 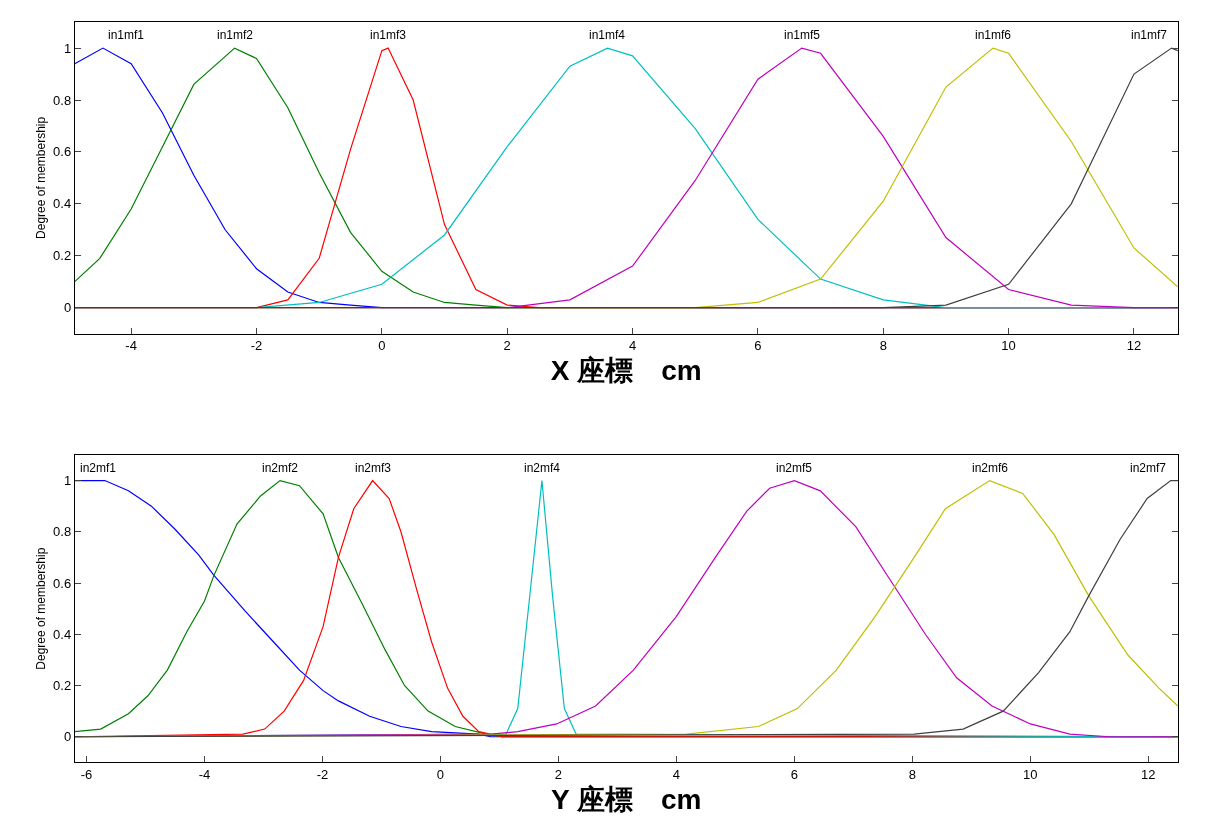 I want to click on series-label: in1mf4, so click(x=607, y=35).